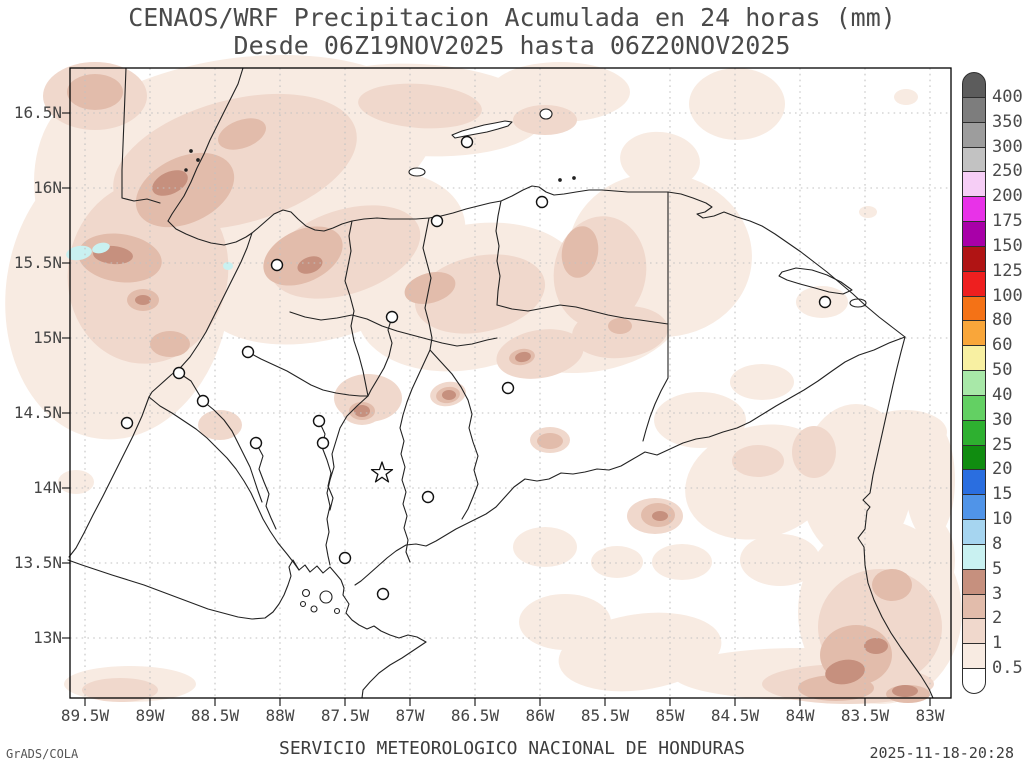 The image size is (1024, 768). What do you see at coordinates (47, 187) in the screenshot?
I see `lat-label-16N: 16N` at bounding box center [47, 187].